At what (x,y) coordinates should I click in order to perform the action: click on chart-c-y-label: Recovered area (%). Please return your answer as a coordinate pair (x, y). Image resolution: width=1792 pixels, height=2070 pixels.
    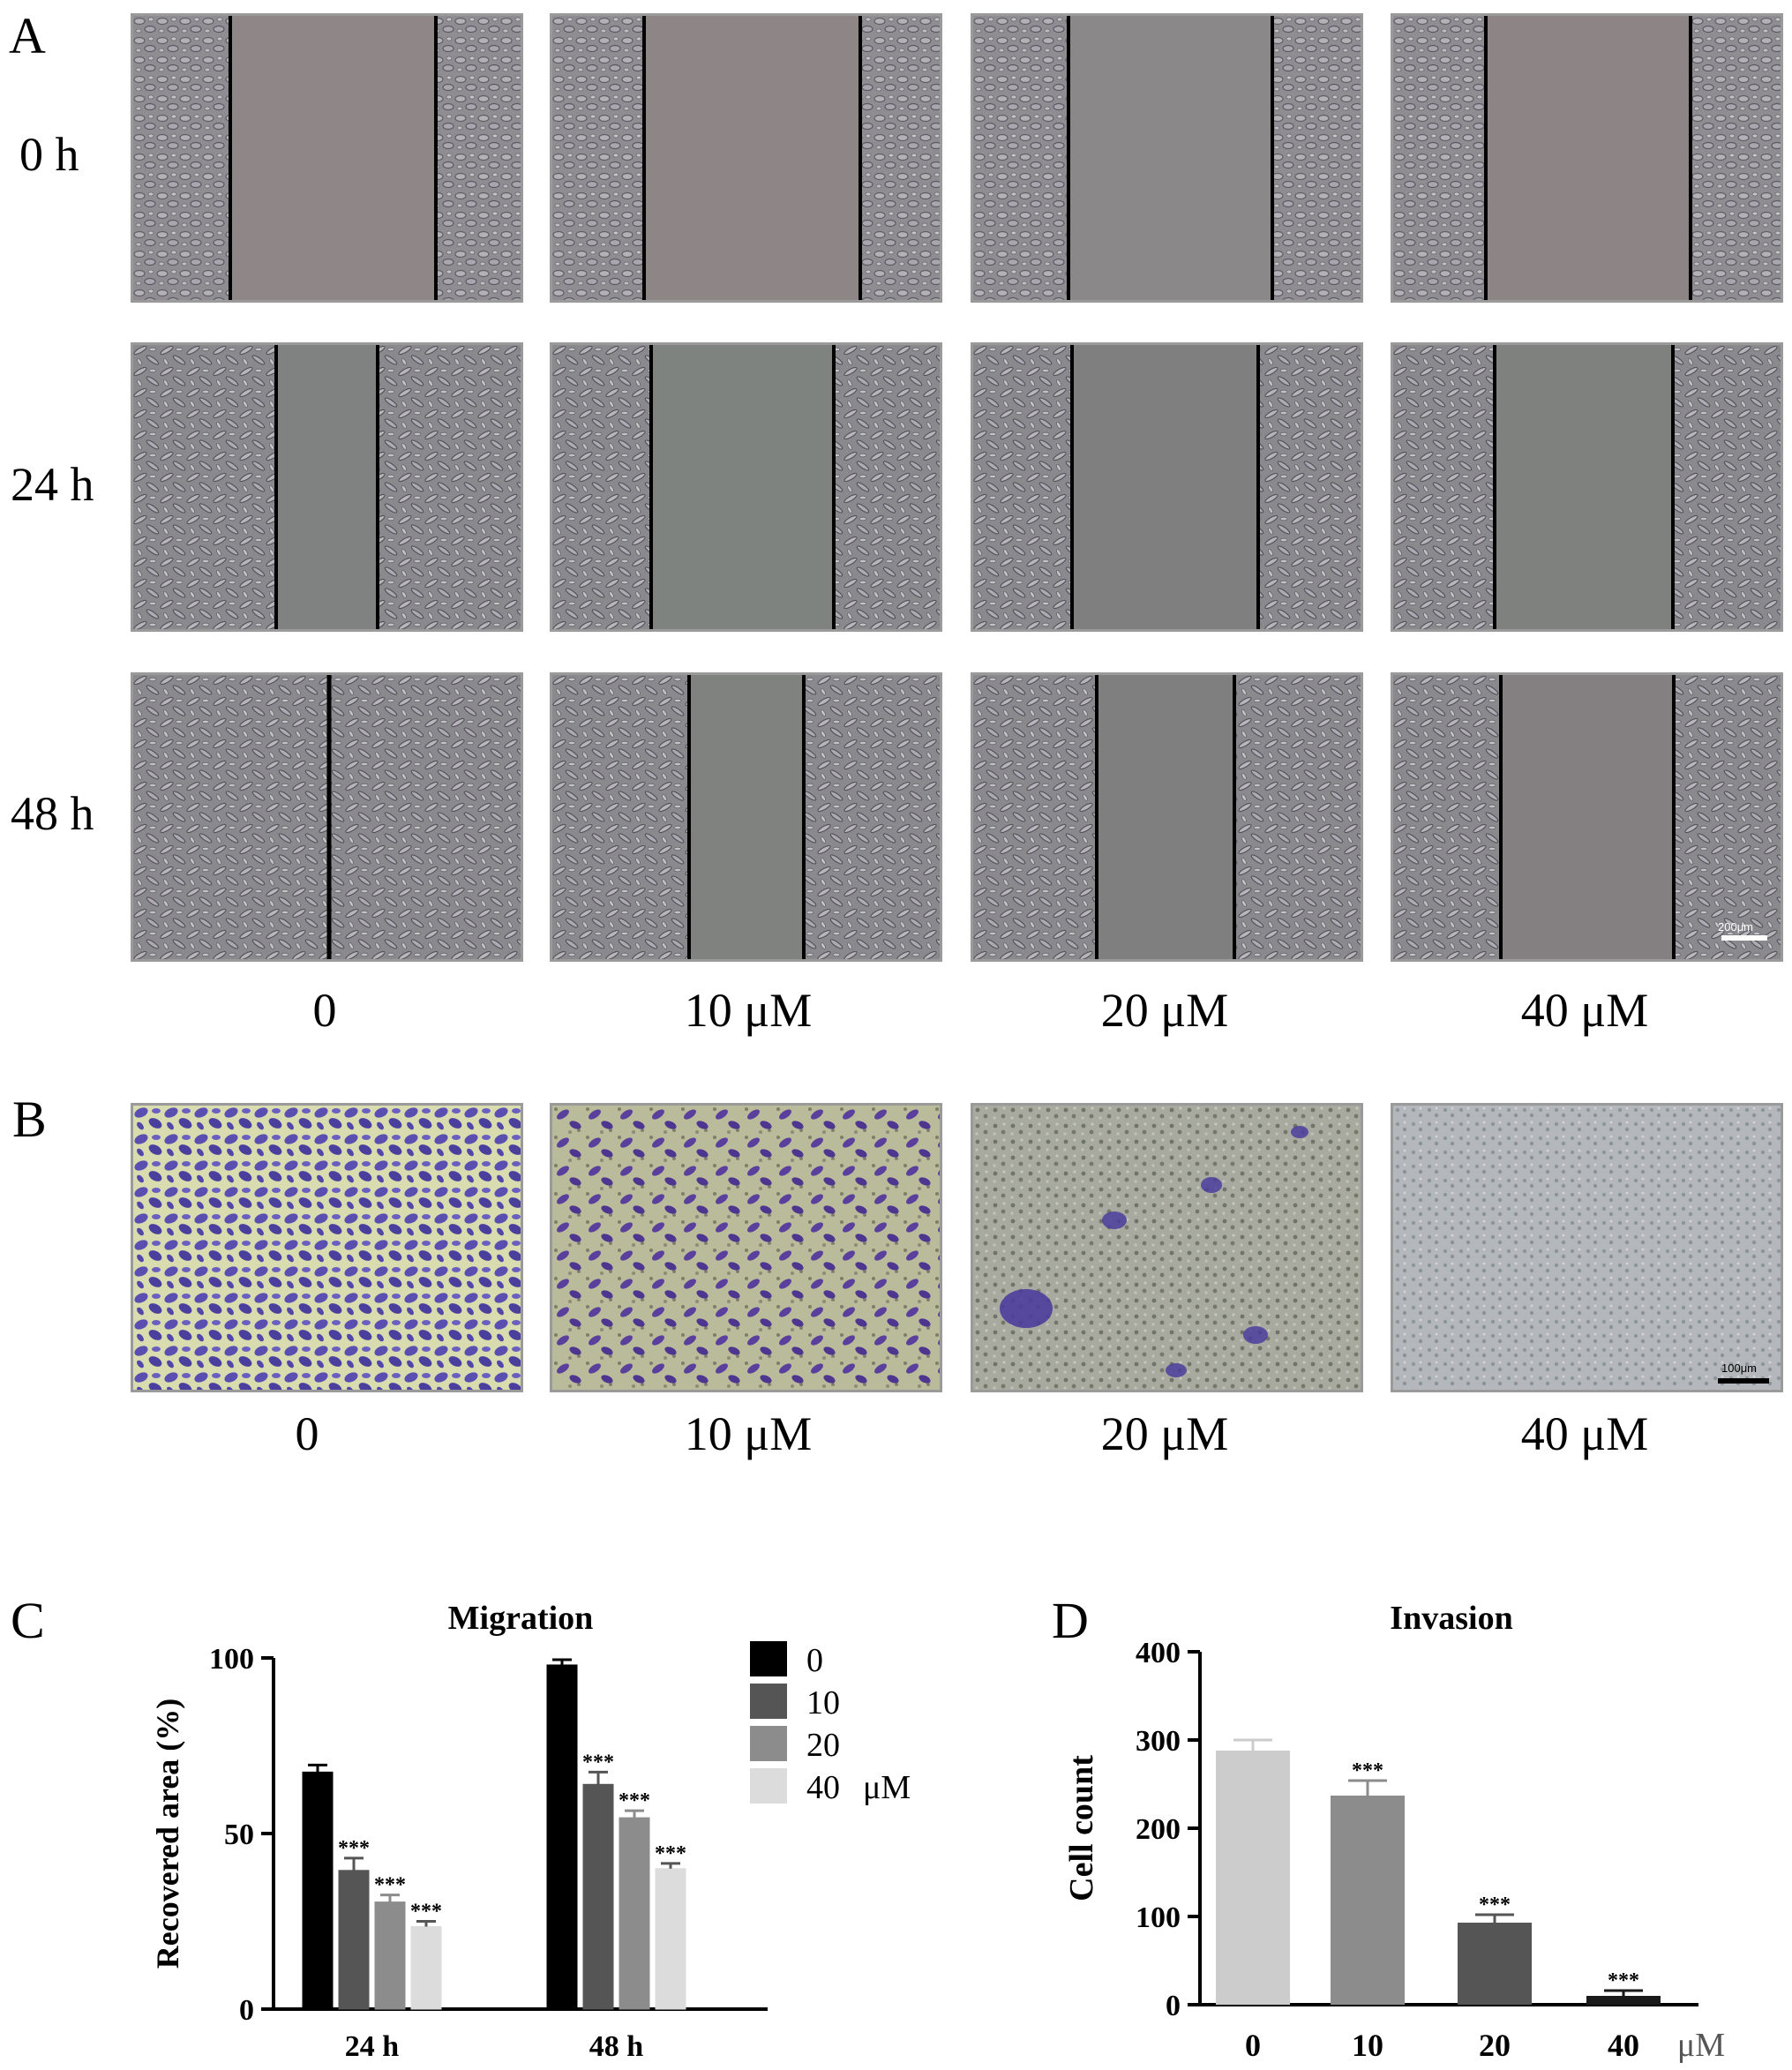
    Looking at the image, I should click on (167, 1834).